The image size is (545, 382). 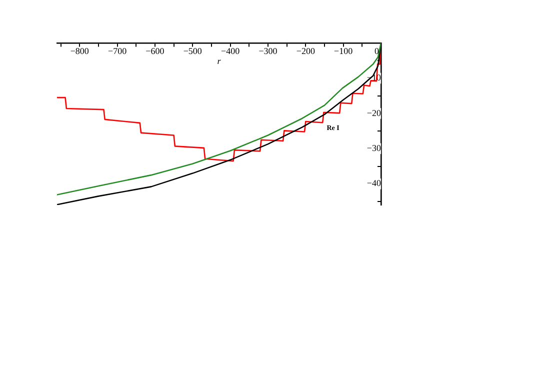 What do you see at coordinates (377, 51) in the screenshot?
I see `x-tick-label: 0` at bounding box center [377, 51].